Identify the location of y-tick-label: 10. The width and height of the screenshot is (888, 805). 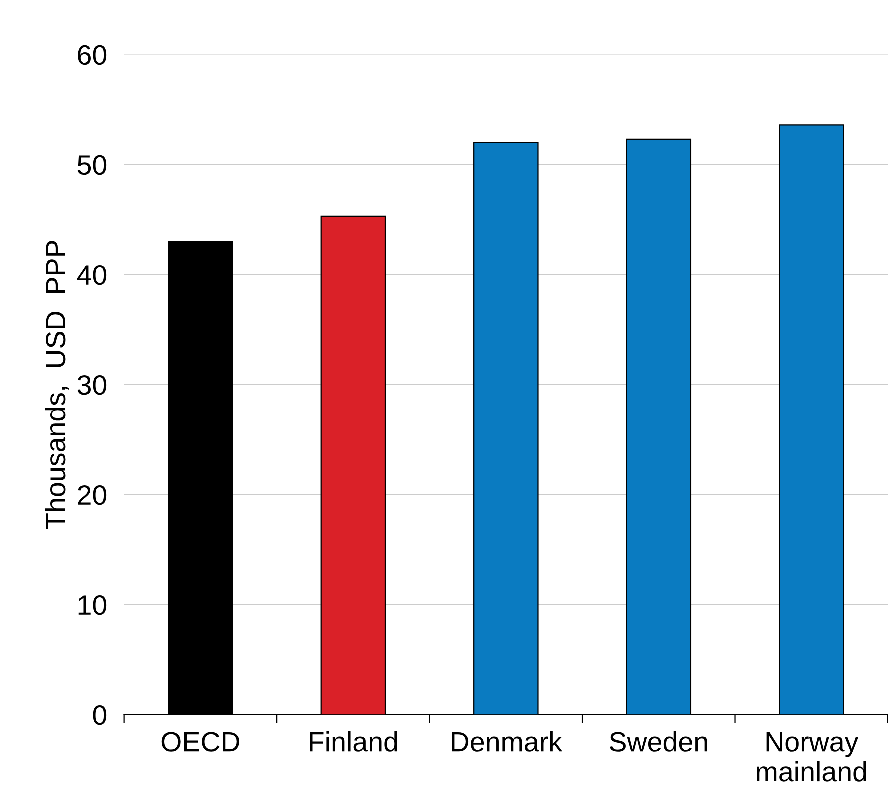
(92, 605).